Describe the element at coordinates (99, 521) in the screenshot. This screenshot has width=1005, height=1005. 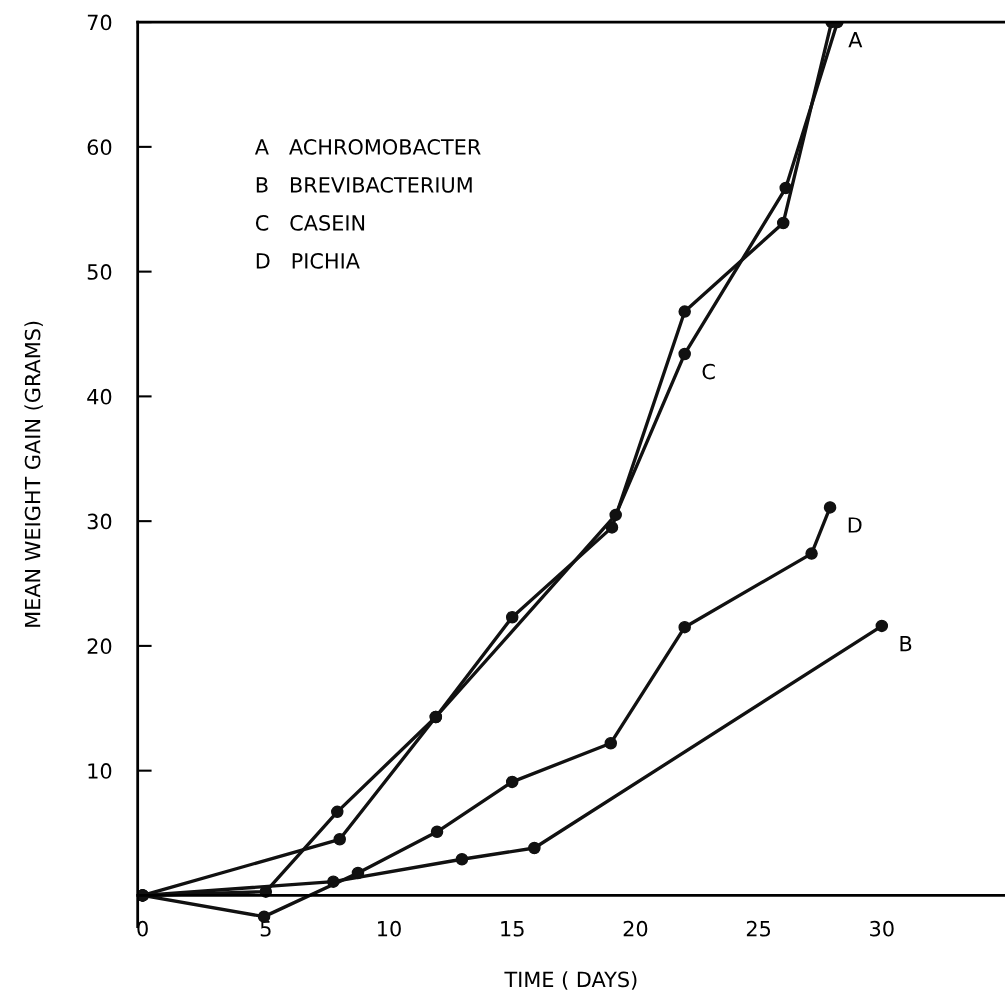
I see `y-tick-label: 30` at that location.